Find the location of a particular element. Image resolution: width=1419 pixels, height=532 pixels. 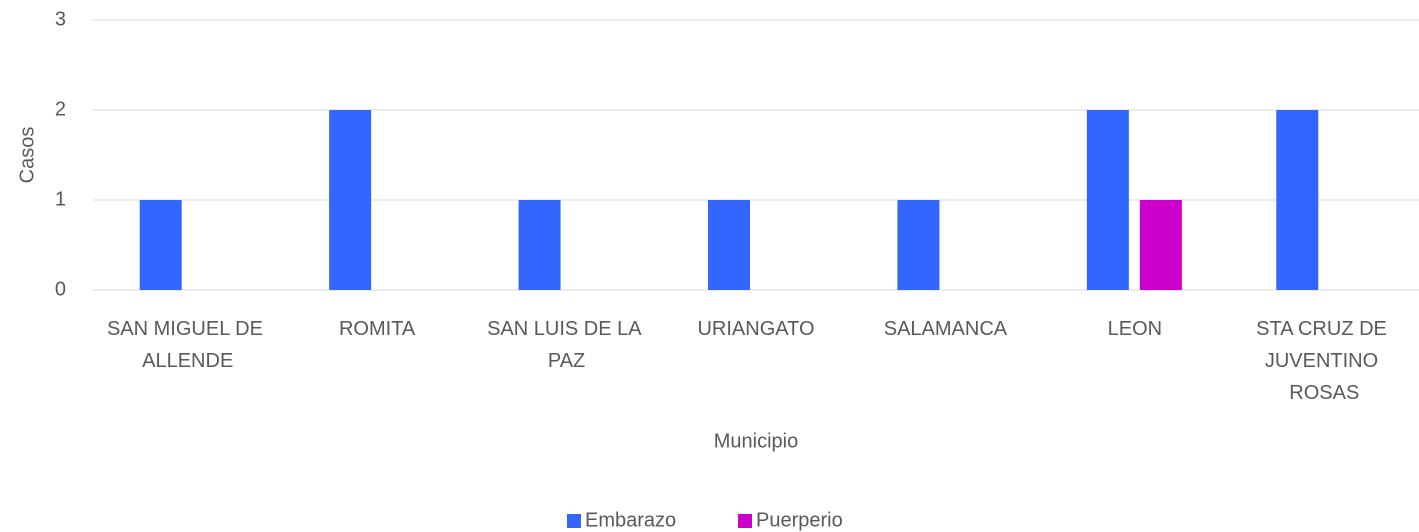

y-tick-label: 0 is located at coordinates (60, 289).